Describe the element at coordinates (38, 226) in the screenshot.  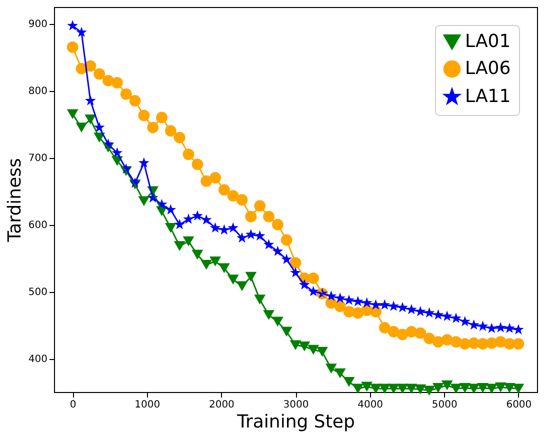
I see `y-tick-label: 600` at that location.